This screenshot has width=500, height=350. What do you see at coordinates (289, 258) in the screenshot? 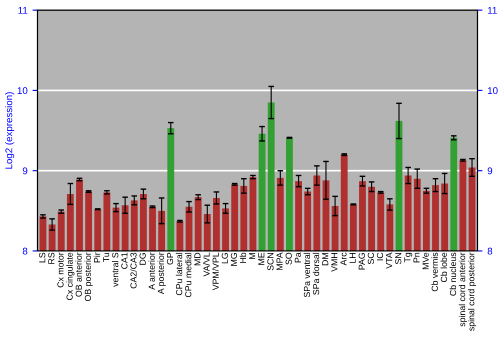
I see `x-tick-label: SO` at bounding box center [289, 258].